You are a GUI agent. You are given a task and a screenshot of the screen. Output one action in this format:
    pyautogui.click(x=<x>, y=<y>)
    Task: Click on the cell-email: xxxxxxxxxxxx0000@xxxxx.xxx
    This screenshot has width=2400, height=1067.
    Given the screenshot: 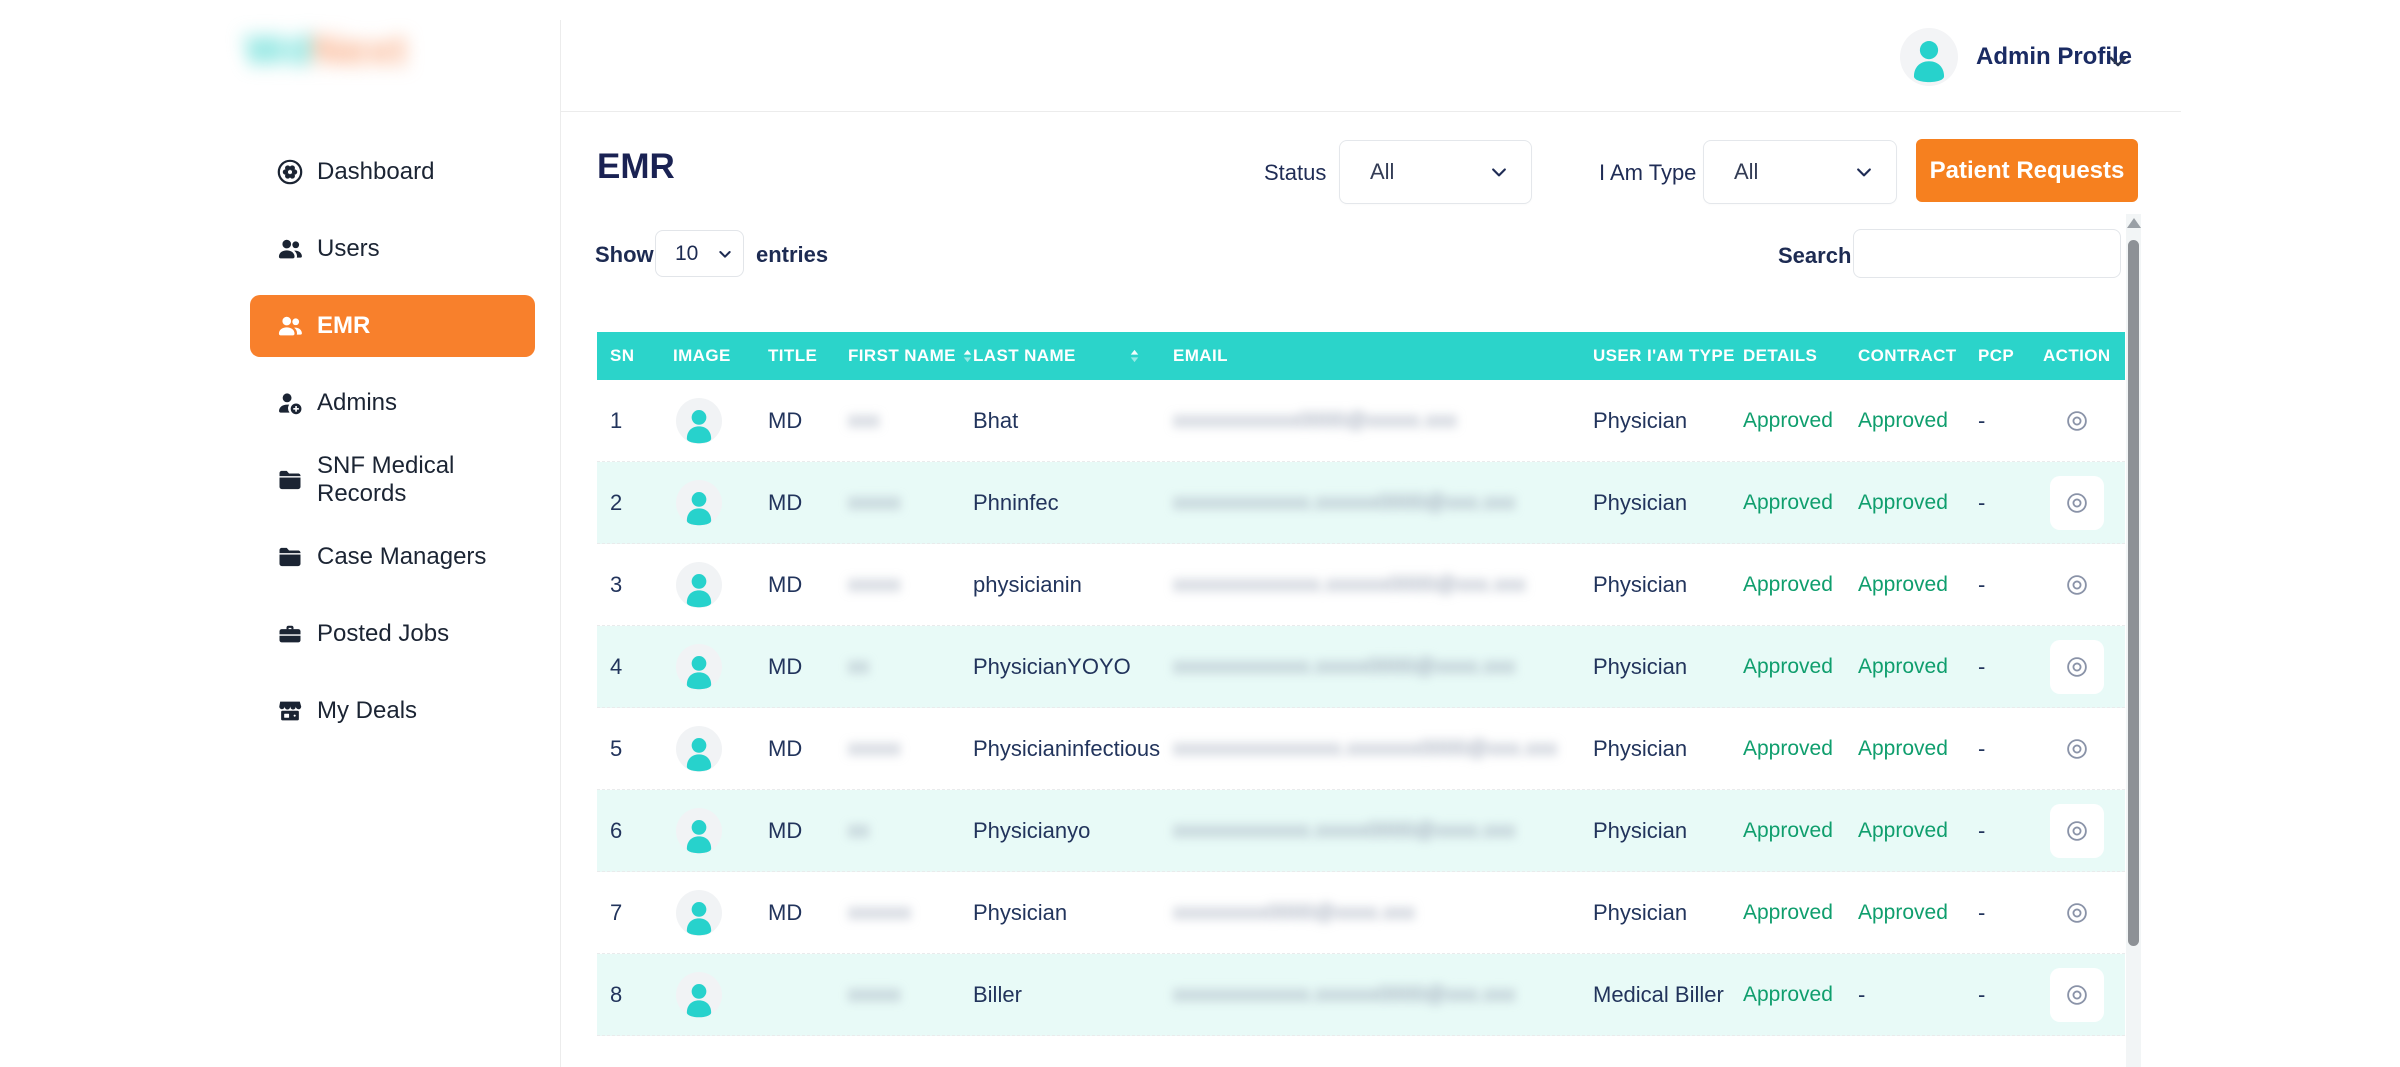 What is the action you would take?
    pyautogui.click(x=1370, y=420)
    